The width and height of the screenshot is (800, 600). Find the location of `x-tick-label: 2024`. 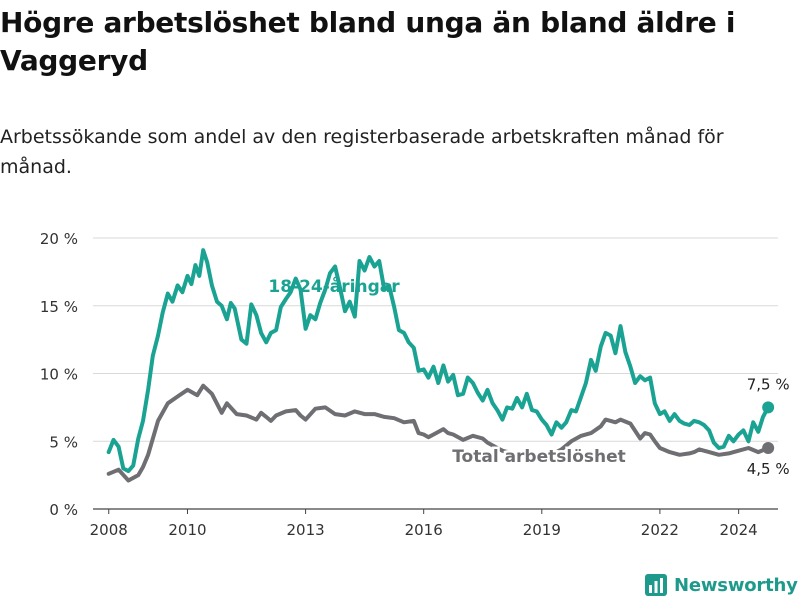

x-tick-label: 2024 is located at coordinates (739, 530).